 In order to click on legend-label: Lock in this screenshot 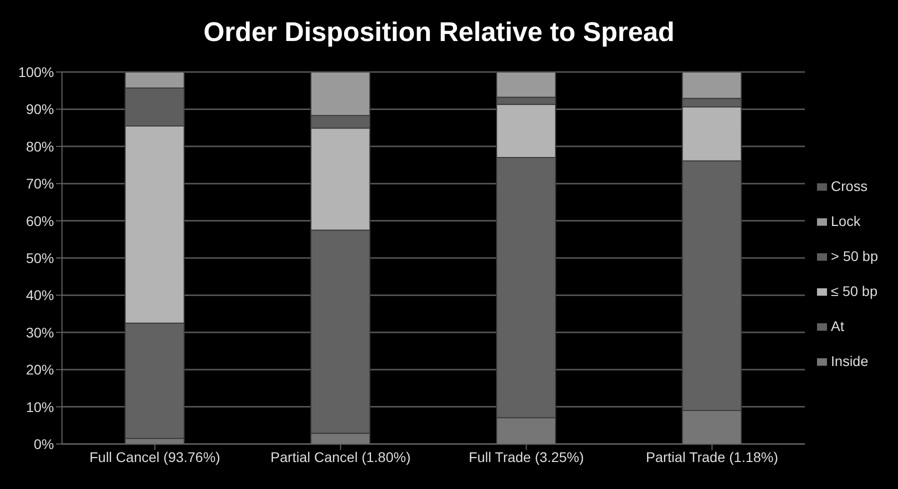, I will do `click(845, 221)`.